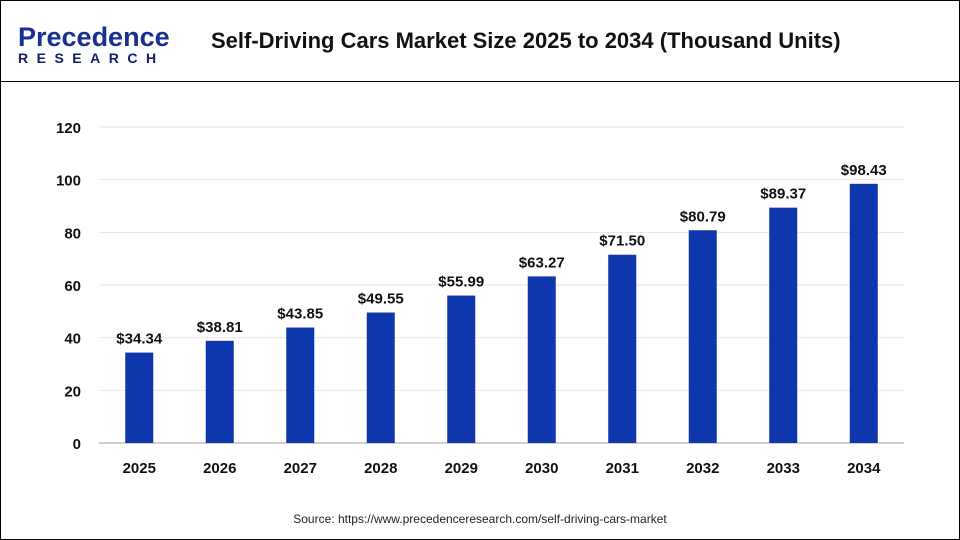 Image resolution: width=960 pixels, height=540 pixels. I want to click on x-tick-label: 2025, so click(139, 468).